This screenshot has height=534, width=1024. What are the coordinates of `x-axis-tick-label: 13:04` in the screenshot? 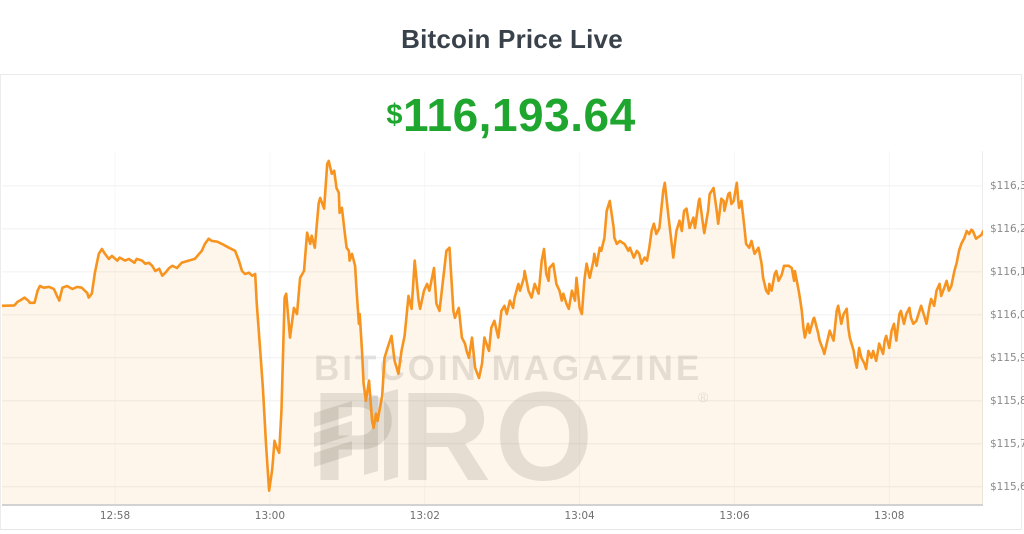 It's located at (579, 516).